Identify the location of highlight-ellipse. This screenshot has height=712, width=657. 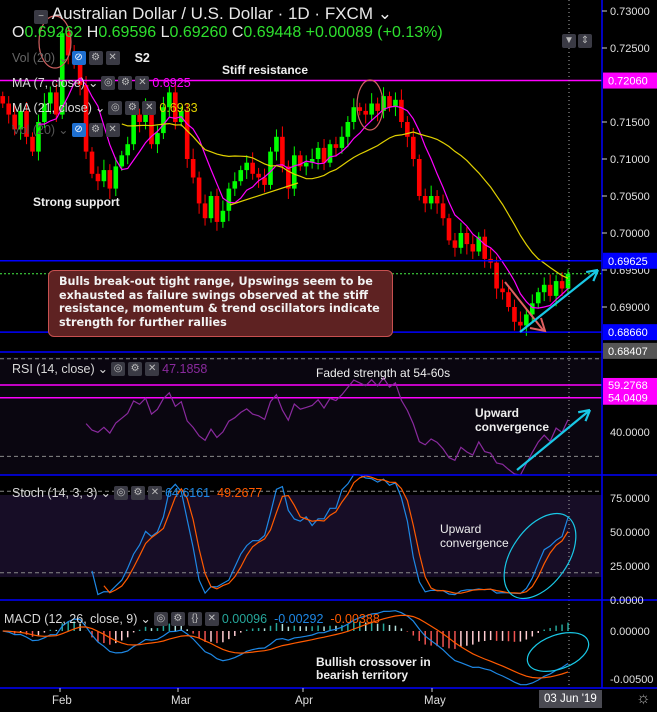
(370, 105).